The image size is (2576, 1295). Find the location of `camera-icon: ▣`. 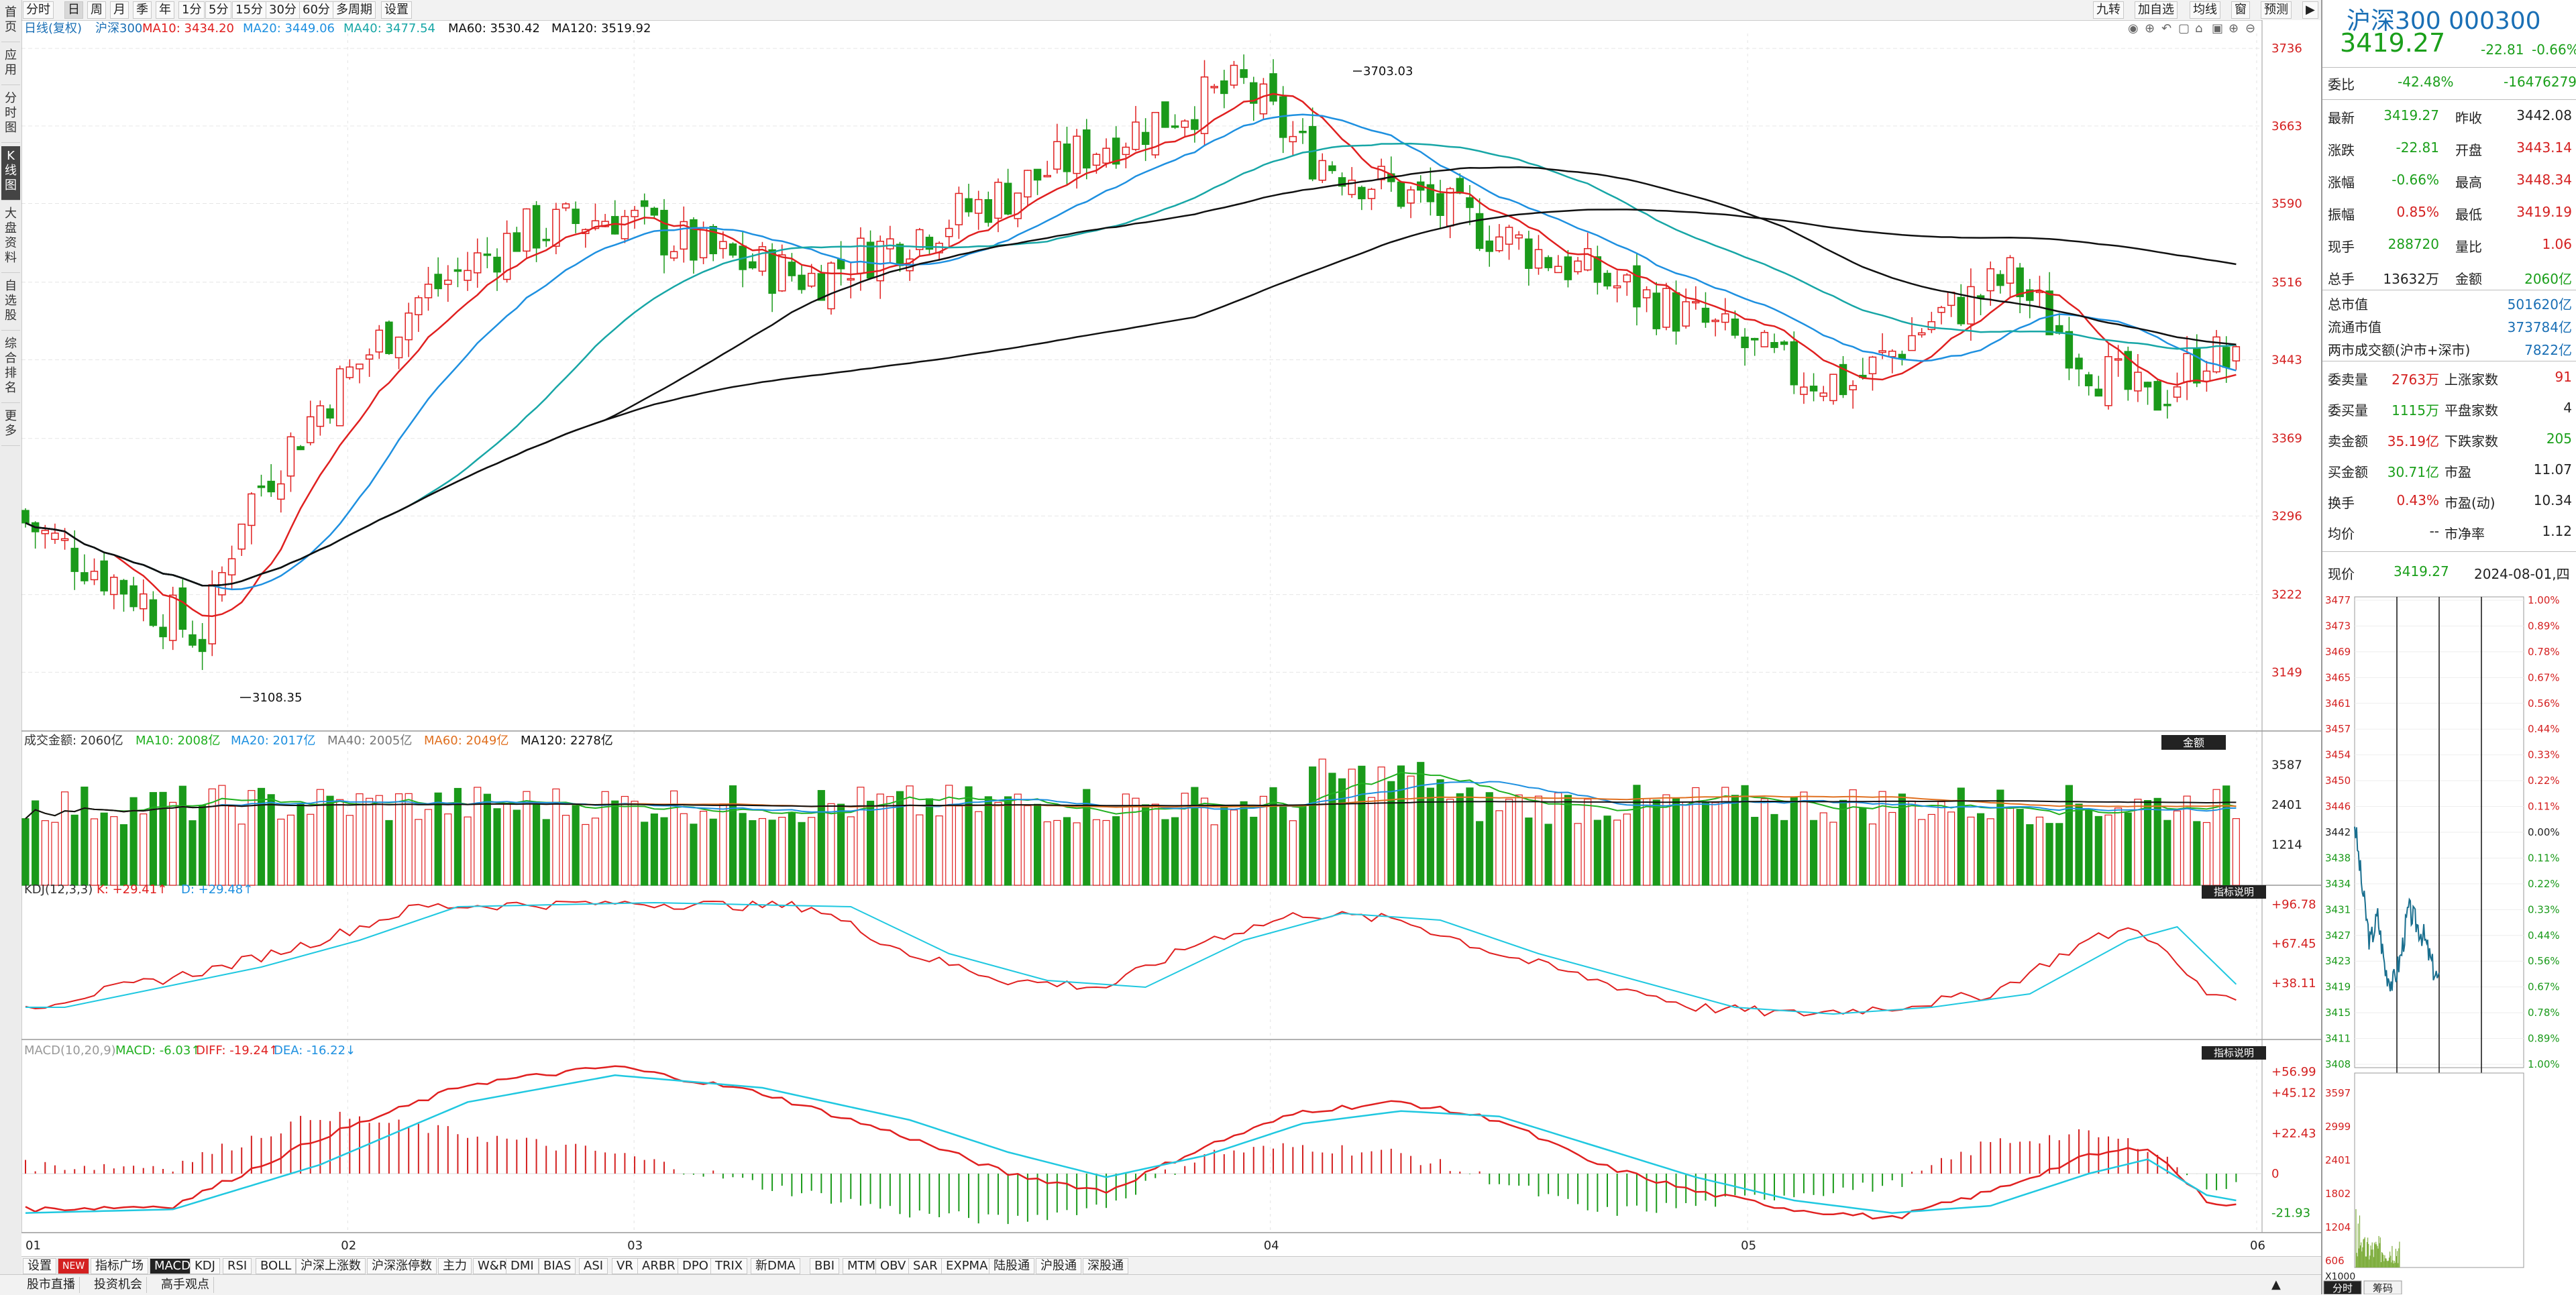

camera-icon: ▣ is located at coordinates (2217, 29).